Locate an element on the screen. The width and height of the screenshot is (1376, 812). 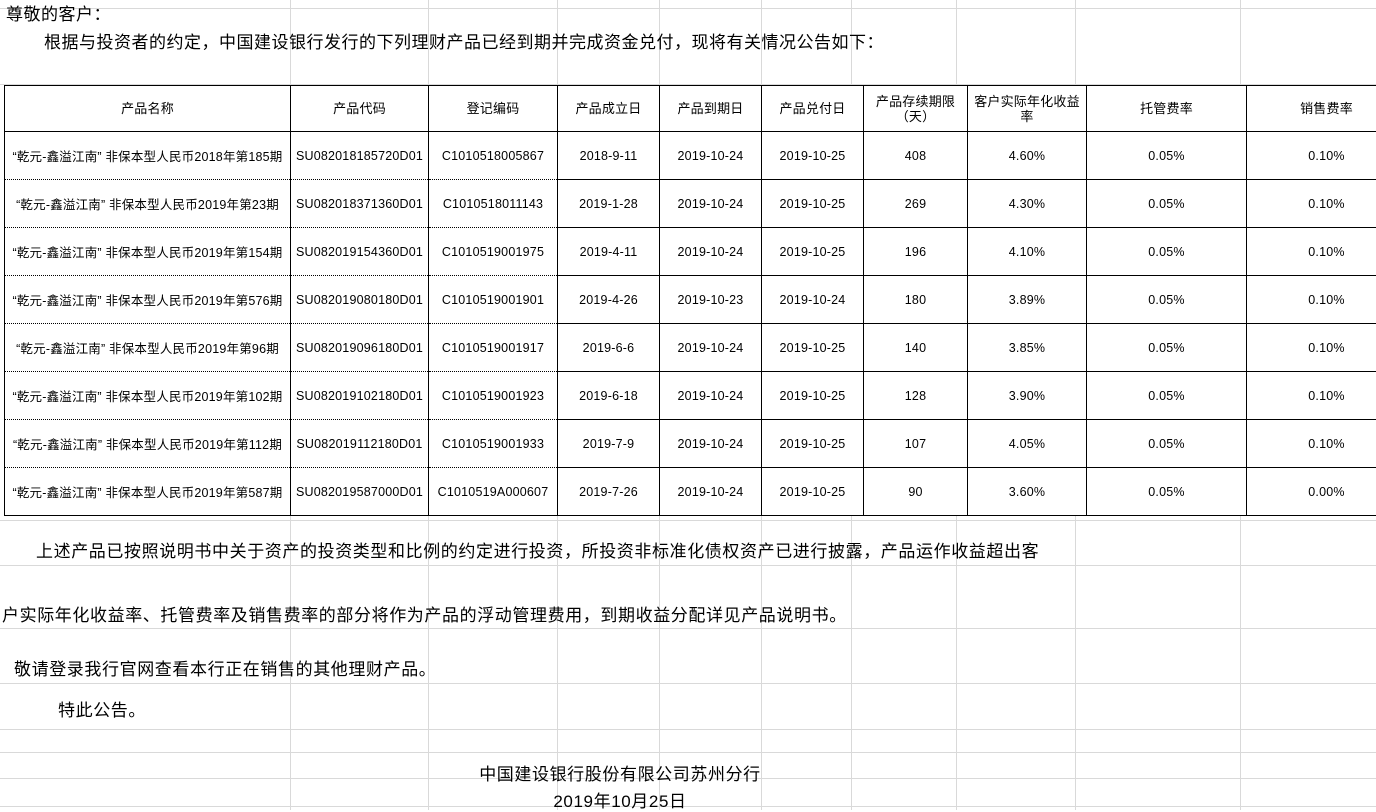
cell-registration-code: C1010519001901 is located at coordinates (493, 300).